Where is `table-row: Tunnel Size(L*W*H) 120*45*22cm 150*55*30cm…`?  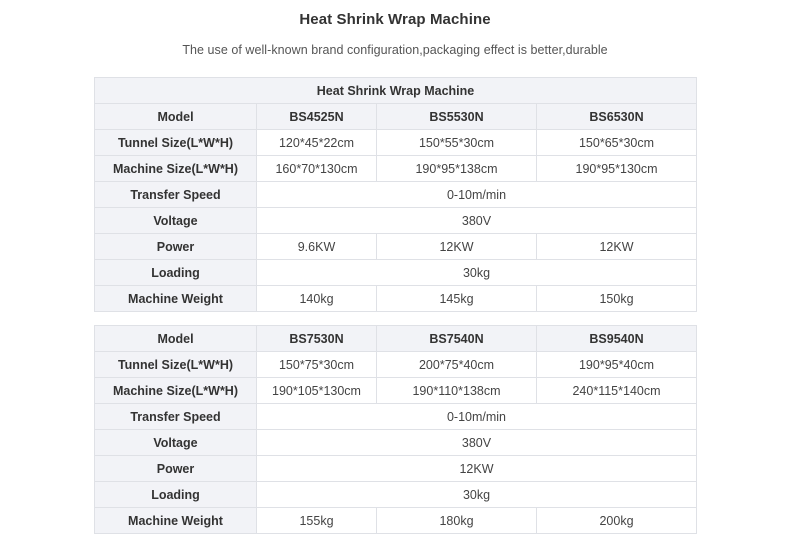 table-row: Tunnel Size(L*W*H) 120*45*22cm 150*55*30cm… is located at coordinates (396, 142).